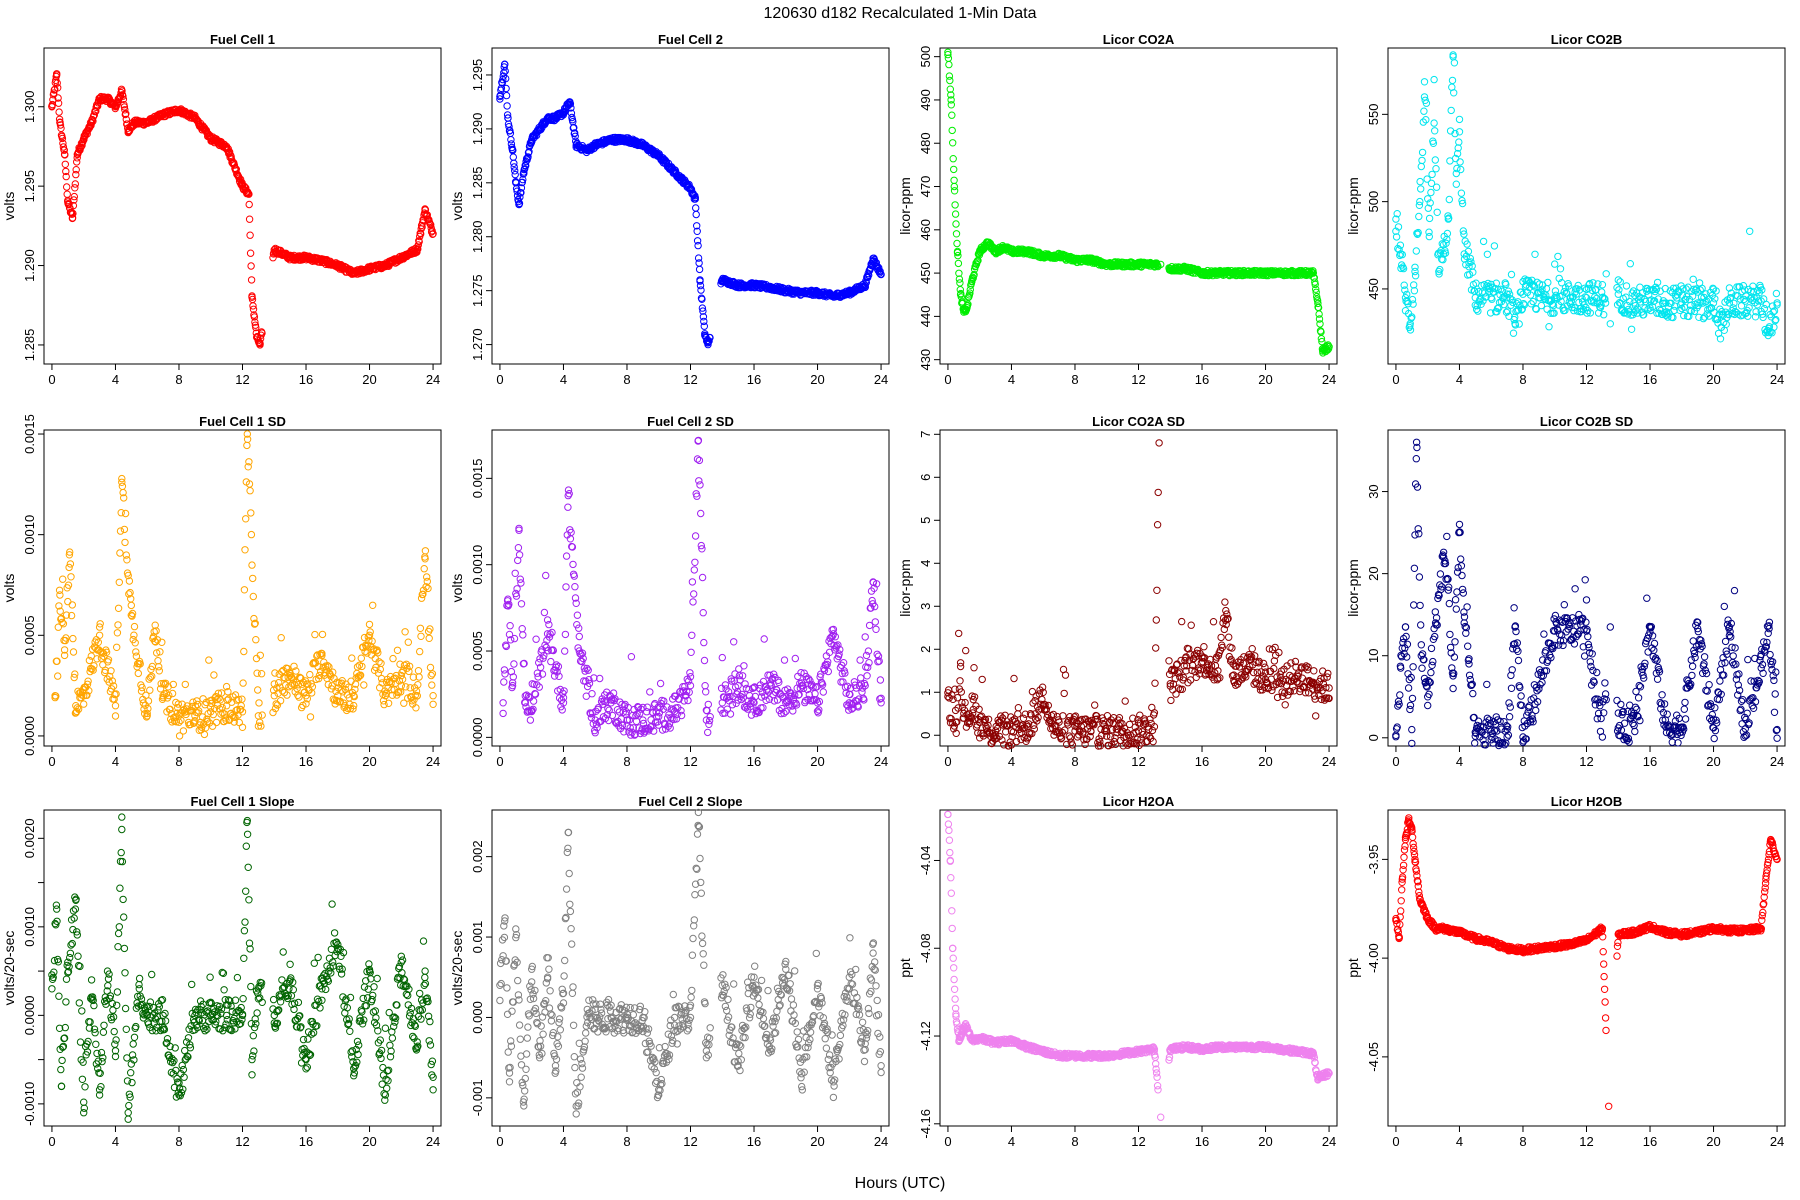 Image resolution: width=1800 pixels, height=1200 pixels. What do you see at coordinates (433, 761) in the screenshot?
I see `x-tick-label: 24` at bounding box center [433, 761].